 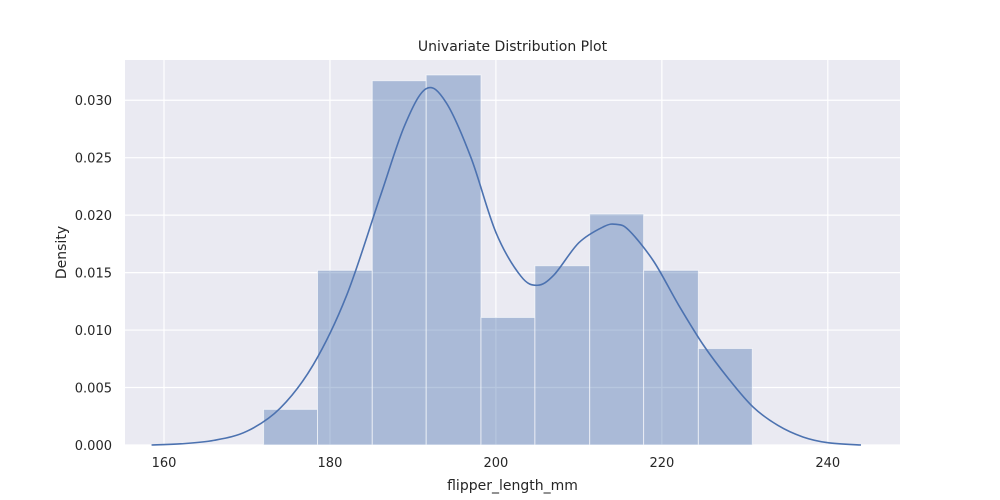 I want to click on chart-title: Univariate Distribution Plot, so click(x=513, y=47).